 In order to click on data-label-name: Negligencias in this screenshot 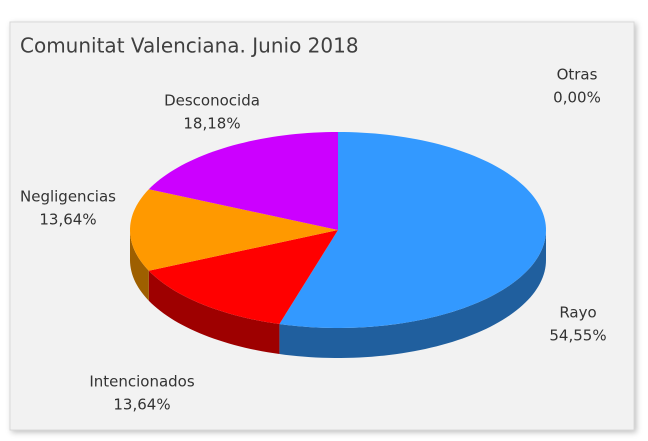, I will do `click(68, 197)`.